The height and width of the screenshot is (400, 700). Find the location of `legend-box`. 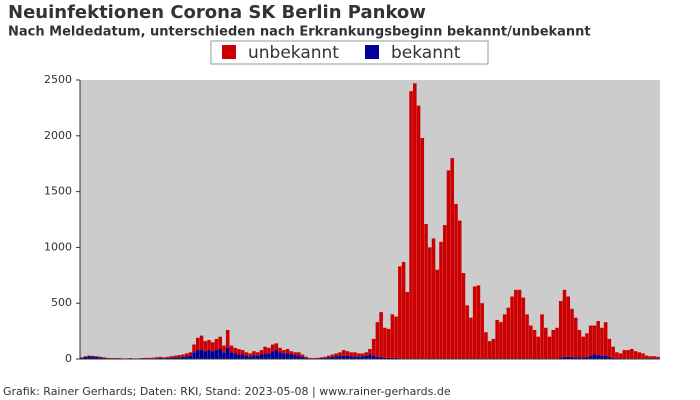

legend-box is located at coordinates (349, 52).